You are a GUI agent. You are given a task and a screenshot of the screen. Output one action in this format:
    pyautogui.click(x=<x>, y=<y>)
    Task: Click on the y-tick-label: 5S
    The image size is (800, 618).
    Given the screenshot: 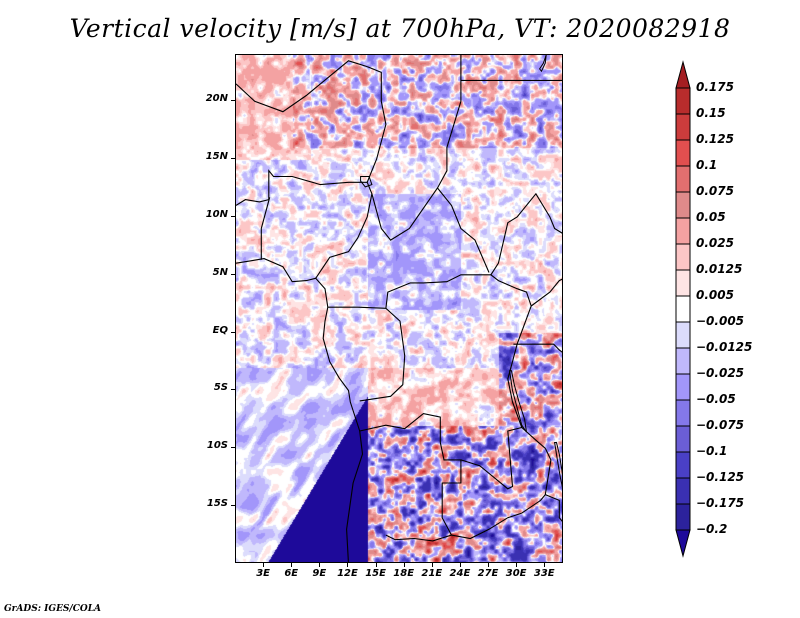 What is the action you would take?
    pyautogui.click(x=220, y=388)
    